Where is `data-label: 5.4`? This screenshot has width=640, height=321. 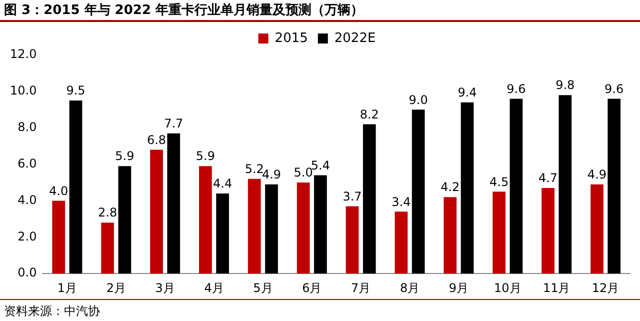 data-label: 5.4 is located at coordinates (320, 165).